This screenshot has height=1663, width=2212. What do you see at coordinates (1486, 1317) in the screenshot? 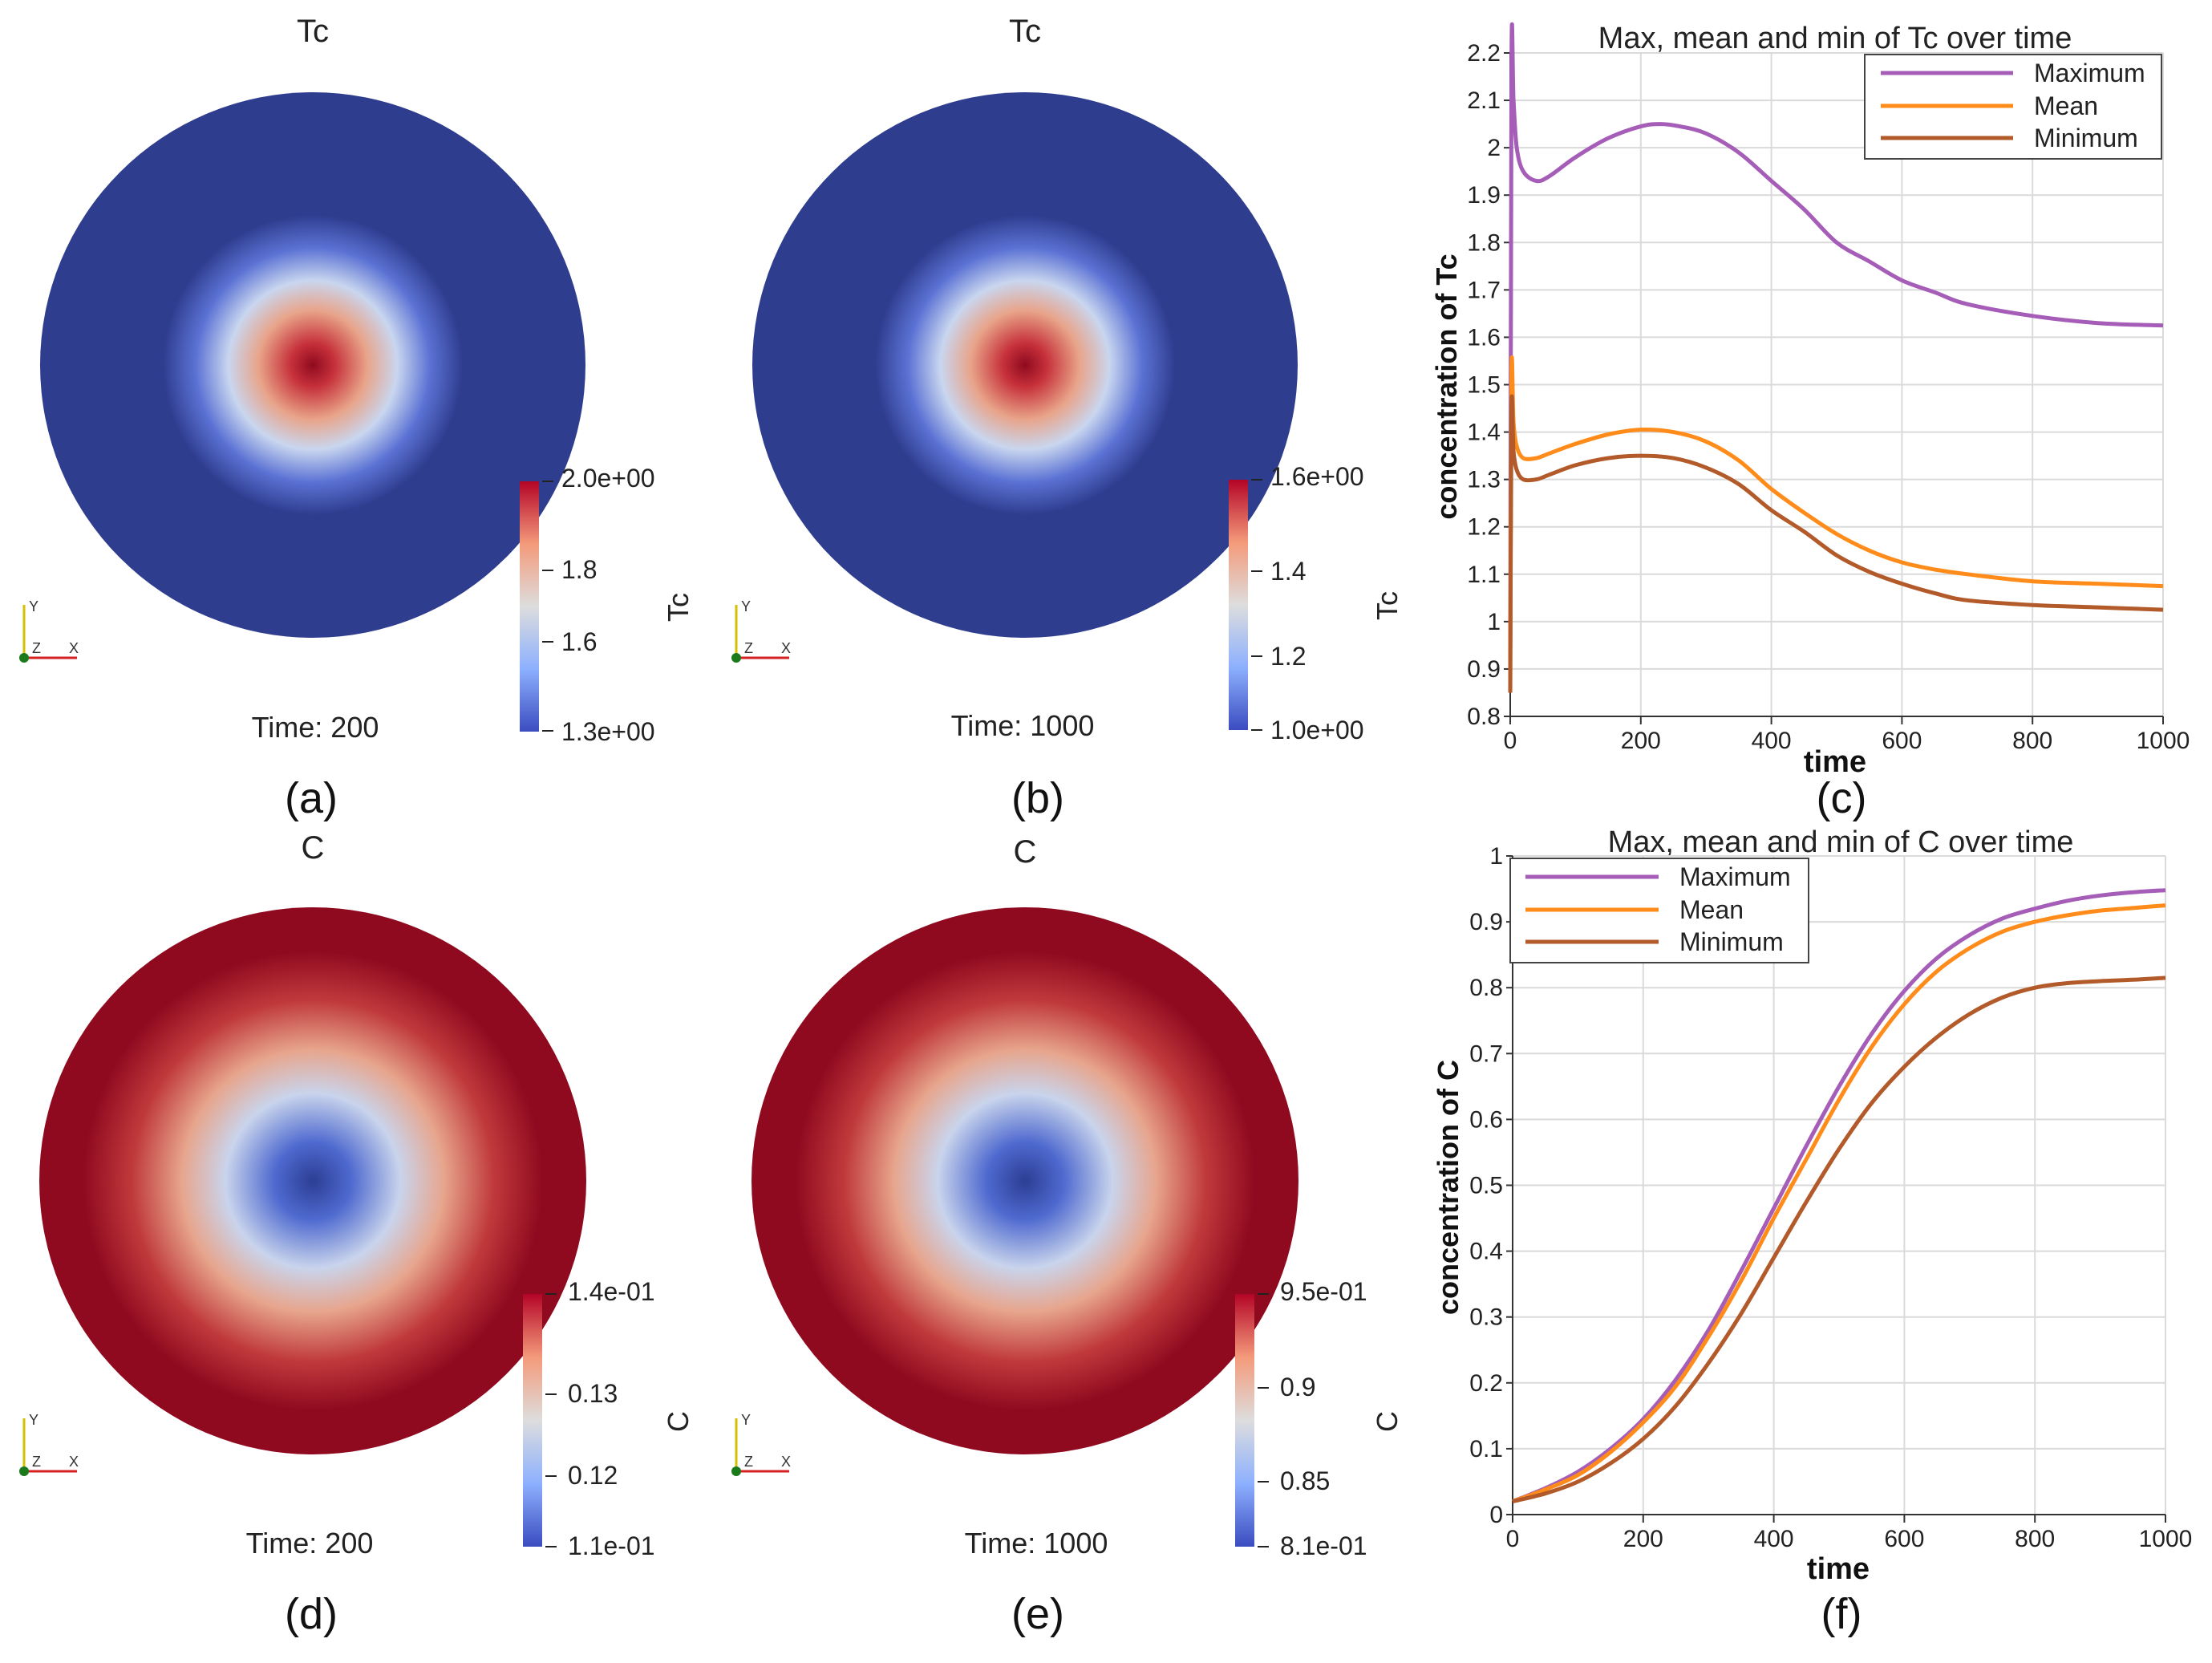
I see `y-tick-label: 0.3` at bounding box center [1486, 1317].